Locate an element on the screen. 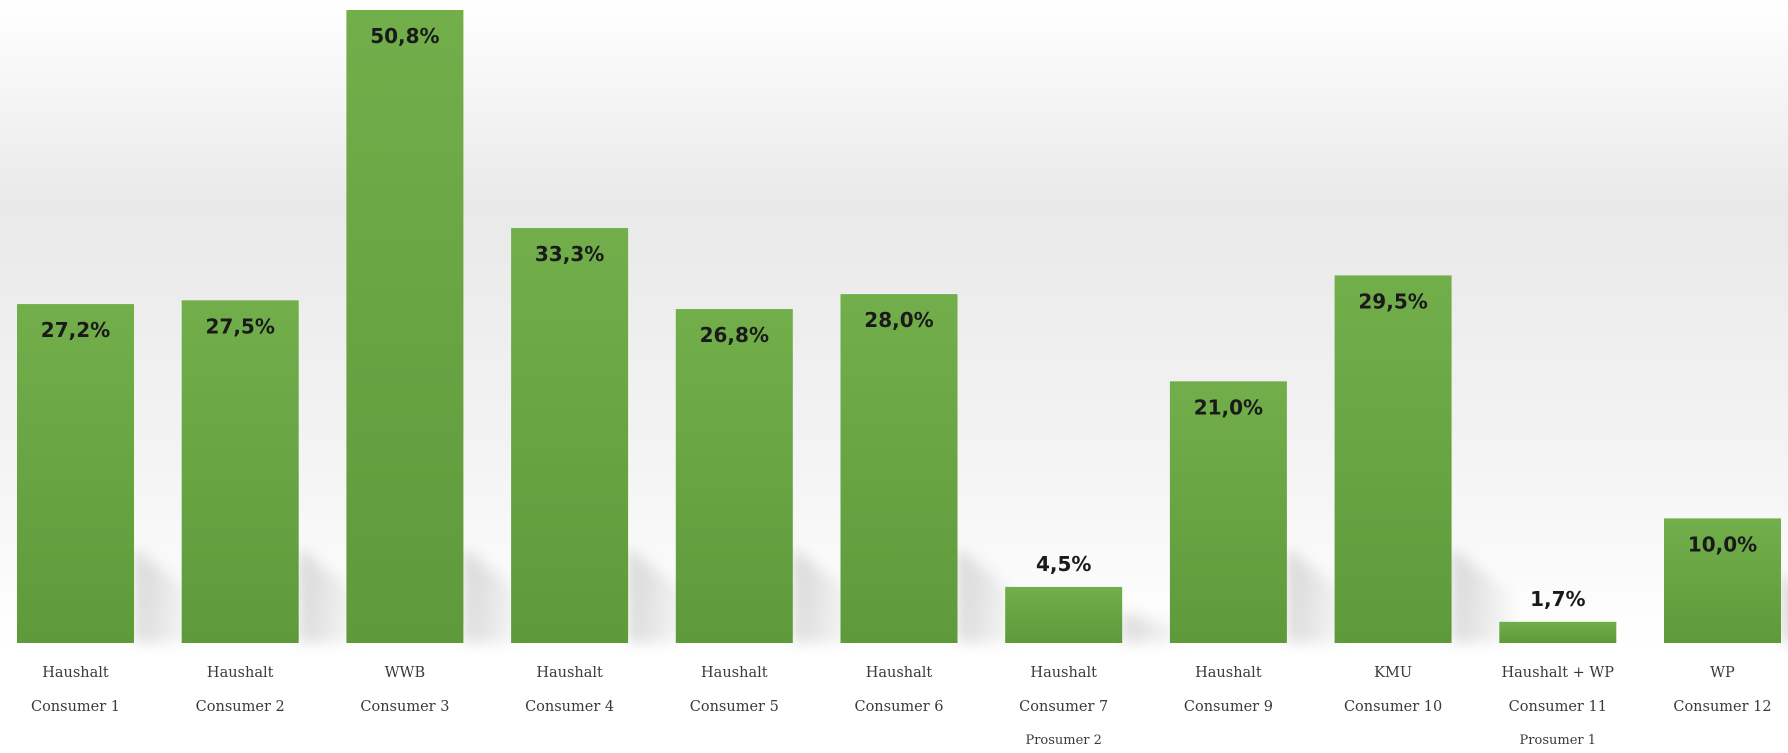 The image size is (1788, 753). category-type-label: WP is located at coordinates (1722, 673).